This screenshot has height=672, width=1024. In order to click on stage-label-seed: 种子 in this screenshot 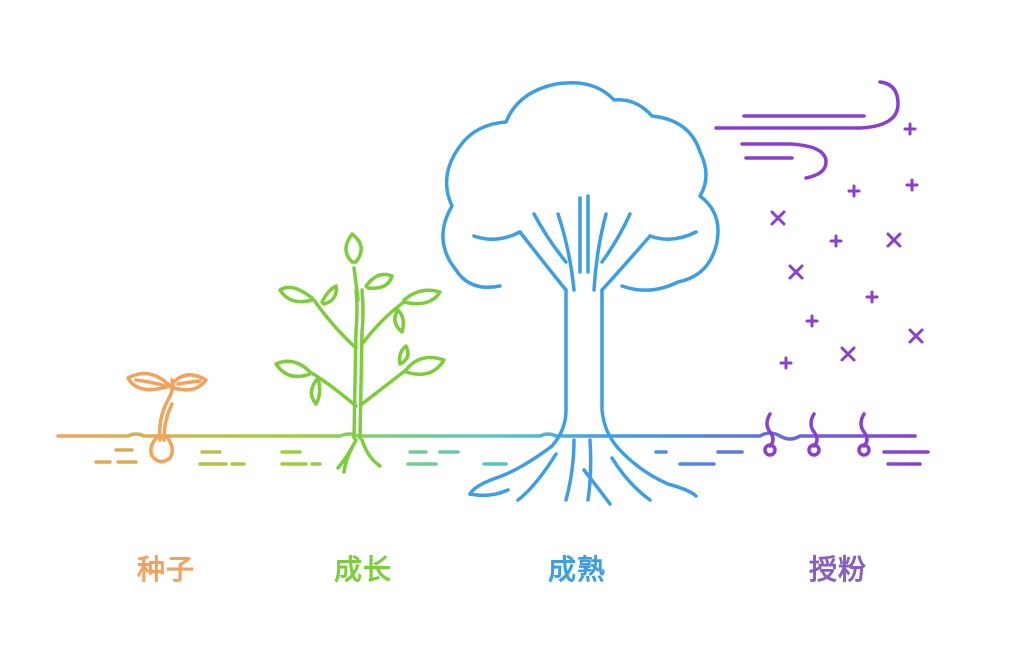, I will do `click(165, 569)`.